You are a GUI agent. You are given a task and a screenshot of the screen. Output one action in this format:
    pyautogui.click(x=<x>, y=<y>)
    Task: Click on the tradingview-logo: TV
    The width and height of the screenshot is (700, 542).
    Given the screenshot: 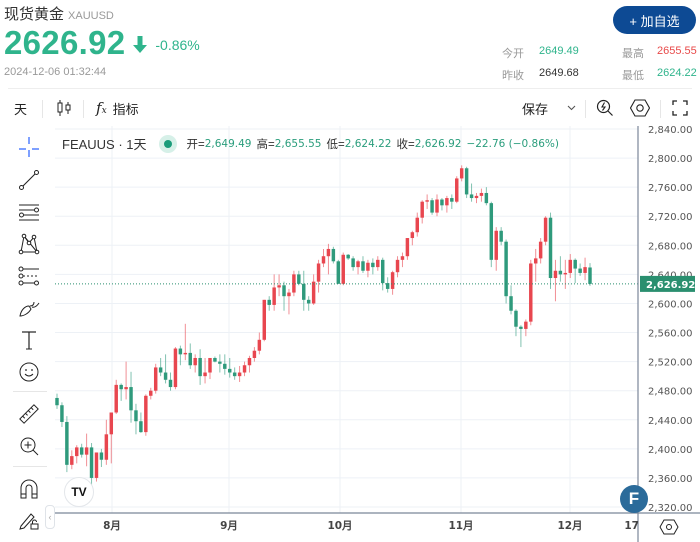 What is the action you would take?
    pyautogui.click(x=79, y=492)
    